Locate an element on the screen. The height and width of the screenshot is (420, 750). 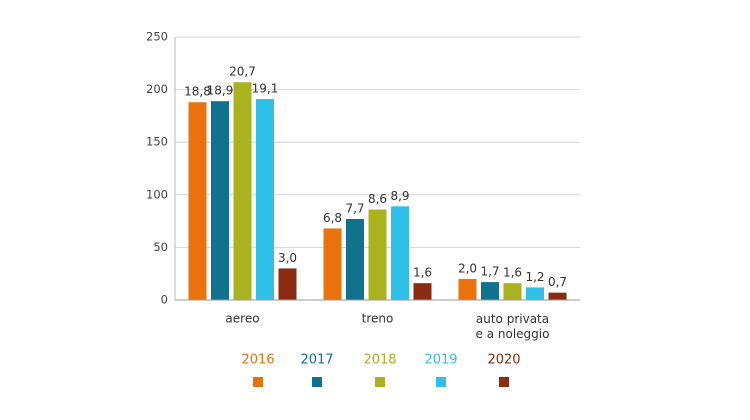
value-label: 0,7 is located at coordinates (557, 282).